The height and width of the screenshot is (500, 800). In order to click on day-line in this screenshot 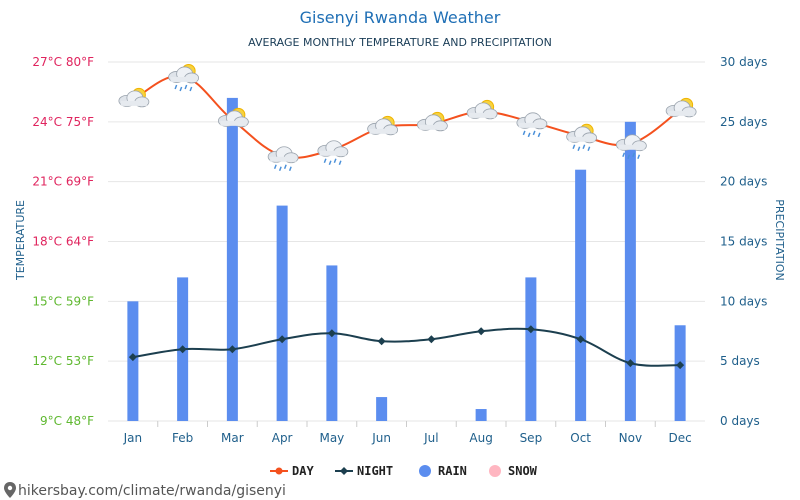, I will do `click(406, 116)`.